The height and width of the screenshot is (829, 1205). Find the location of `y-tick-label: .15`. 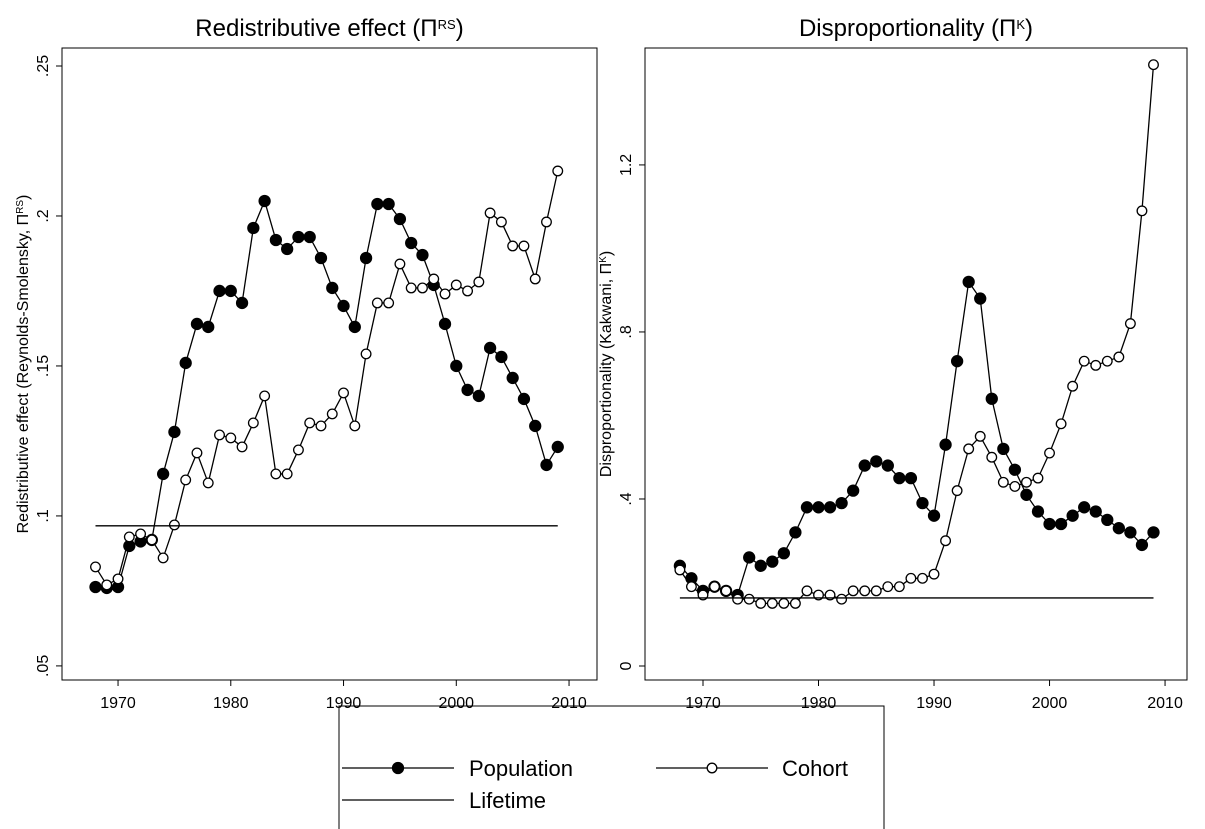

y-tick-label: .15 is located at coordinates (43, 366).